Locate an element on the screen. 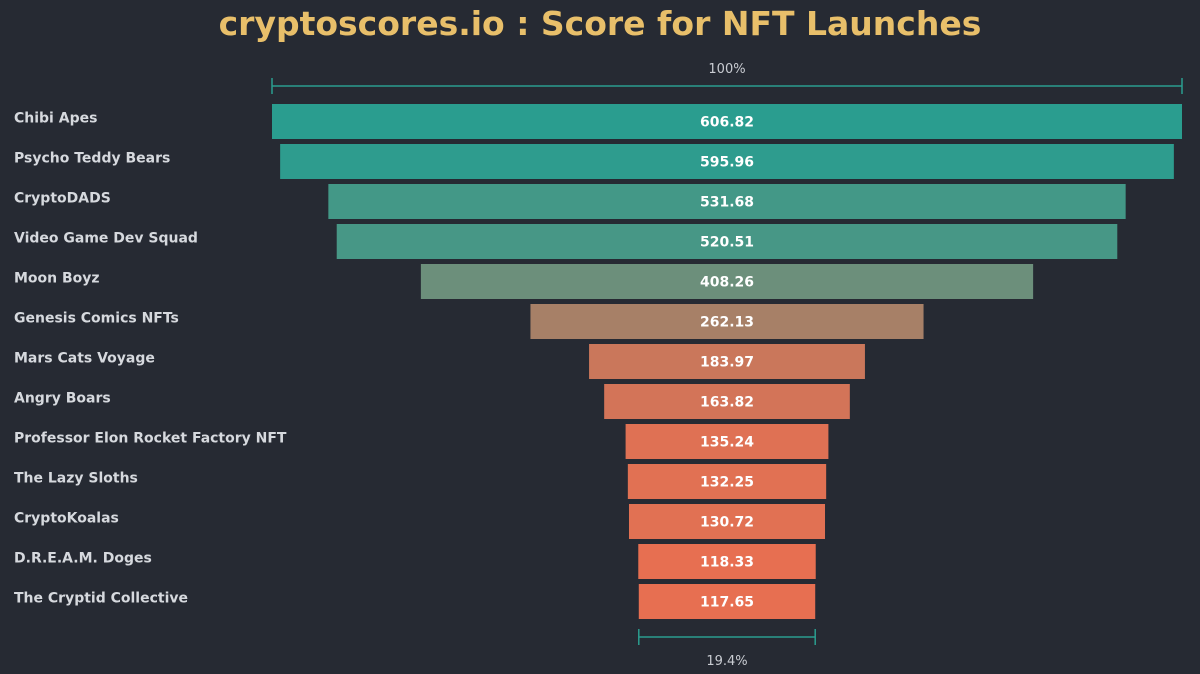 This screenshot has height=674, width=1200. bar-value-label: 595.96 is located at coordinates (727, 163).